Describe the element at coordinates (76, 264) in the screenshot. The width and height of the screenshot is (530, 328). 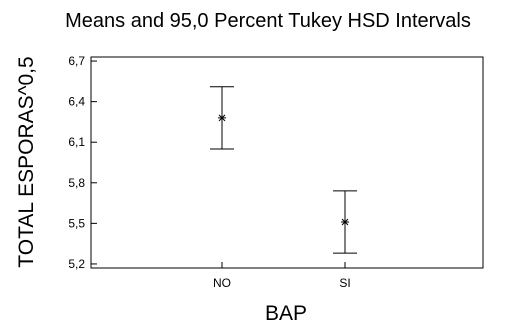
I see `y-tick-label: 5,2` at that location.